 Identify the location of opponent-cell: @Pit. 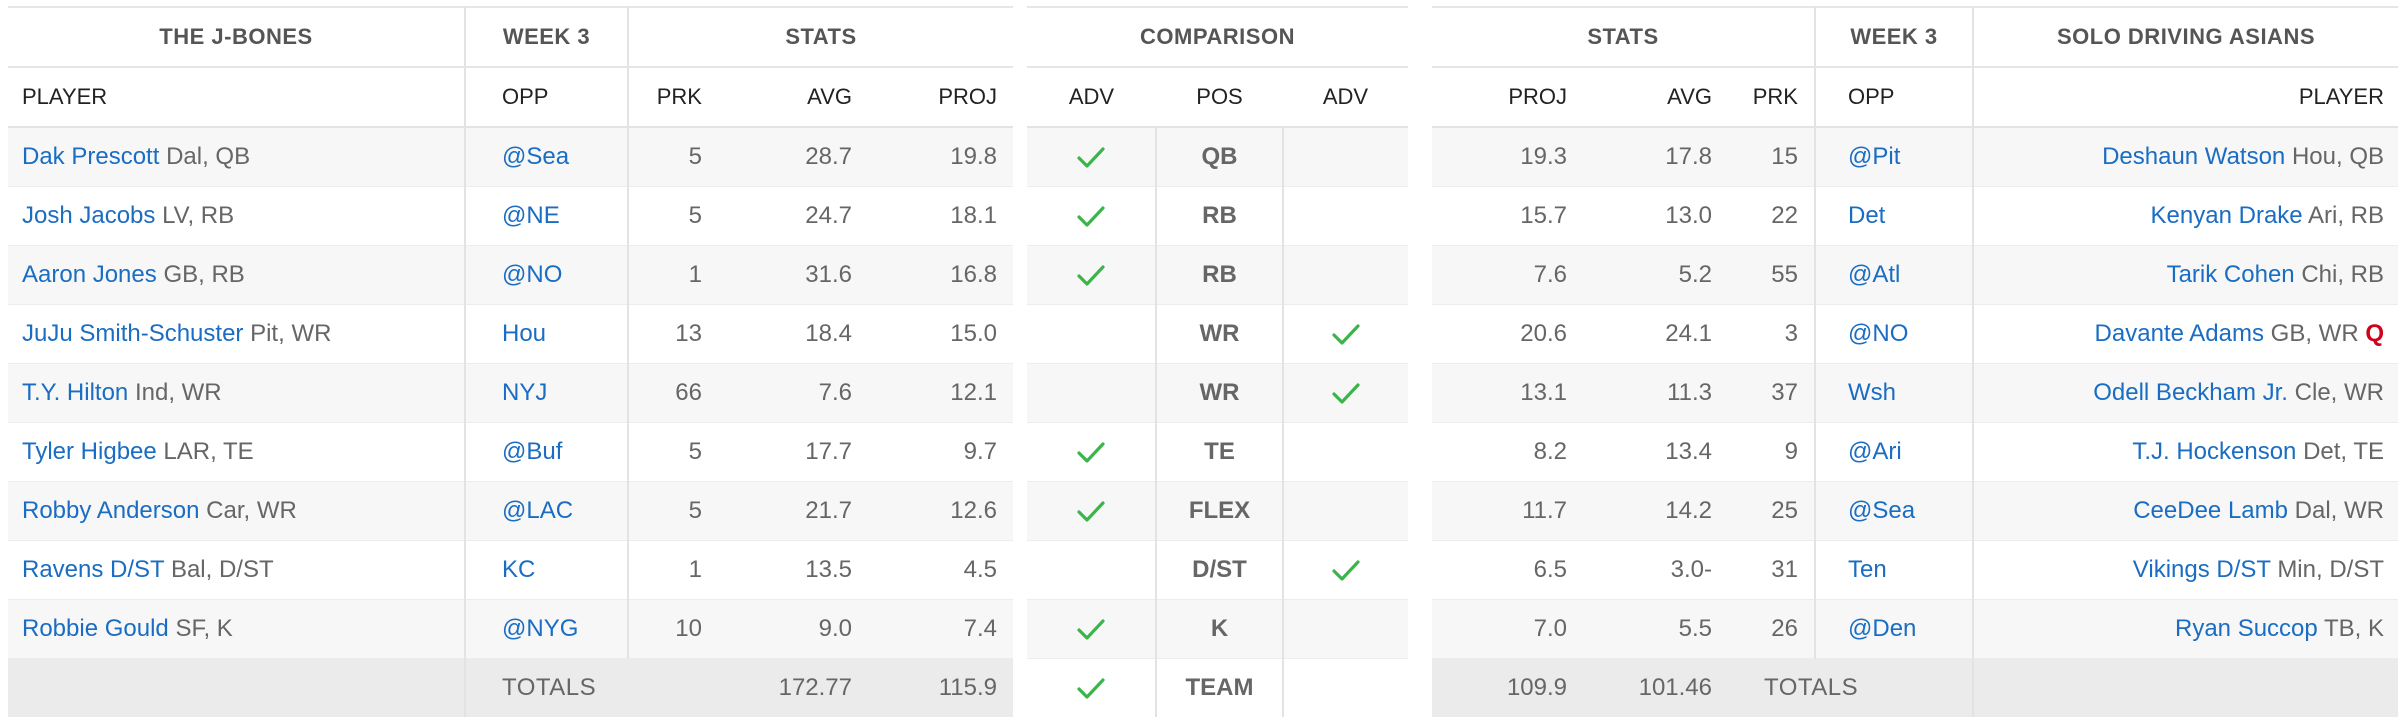
(1894, 157).